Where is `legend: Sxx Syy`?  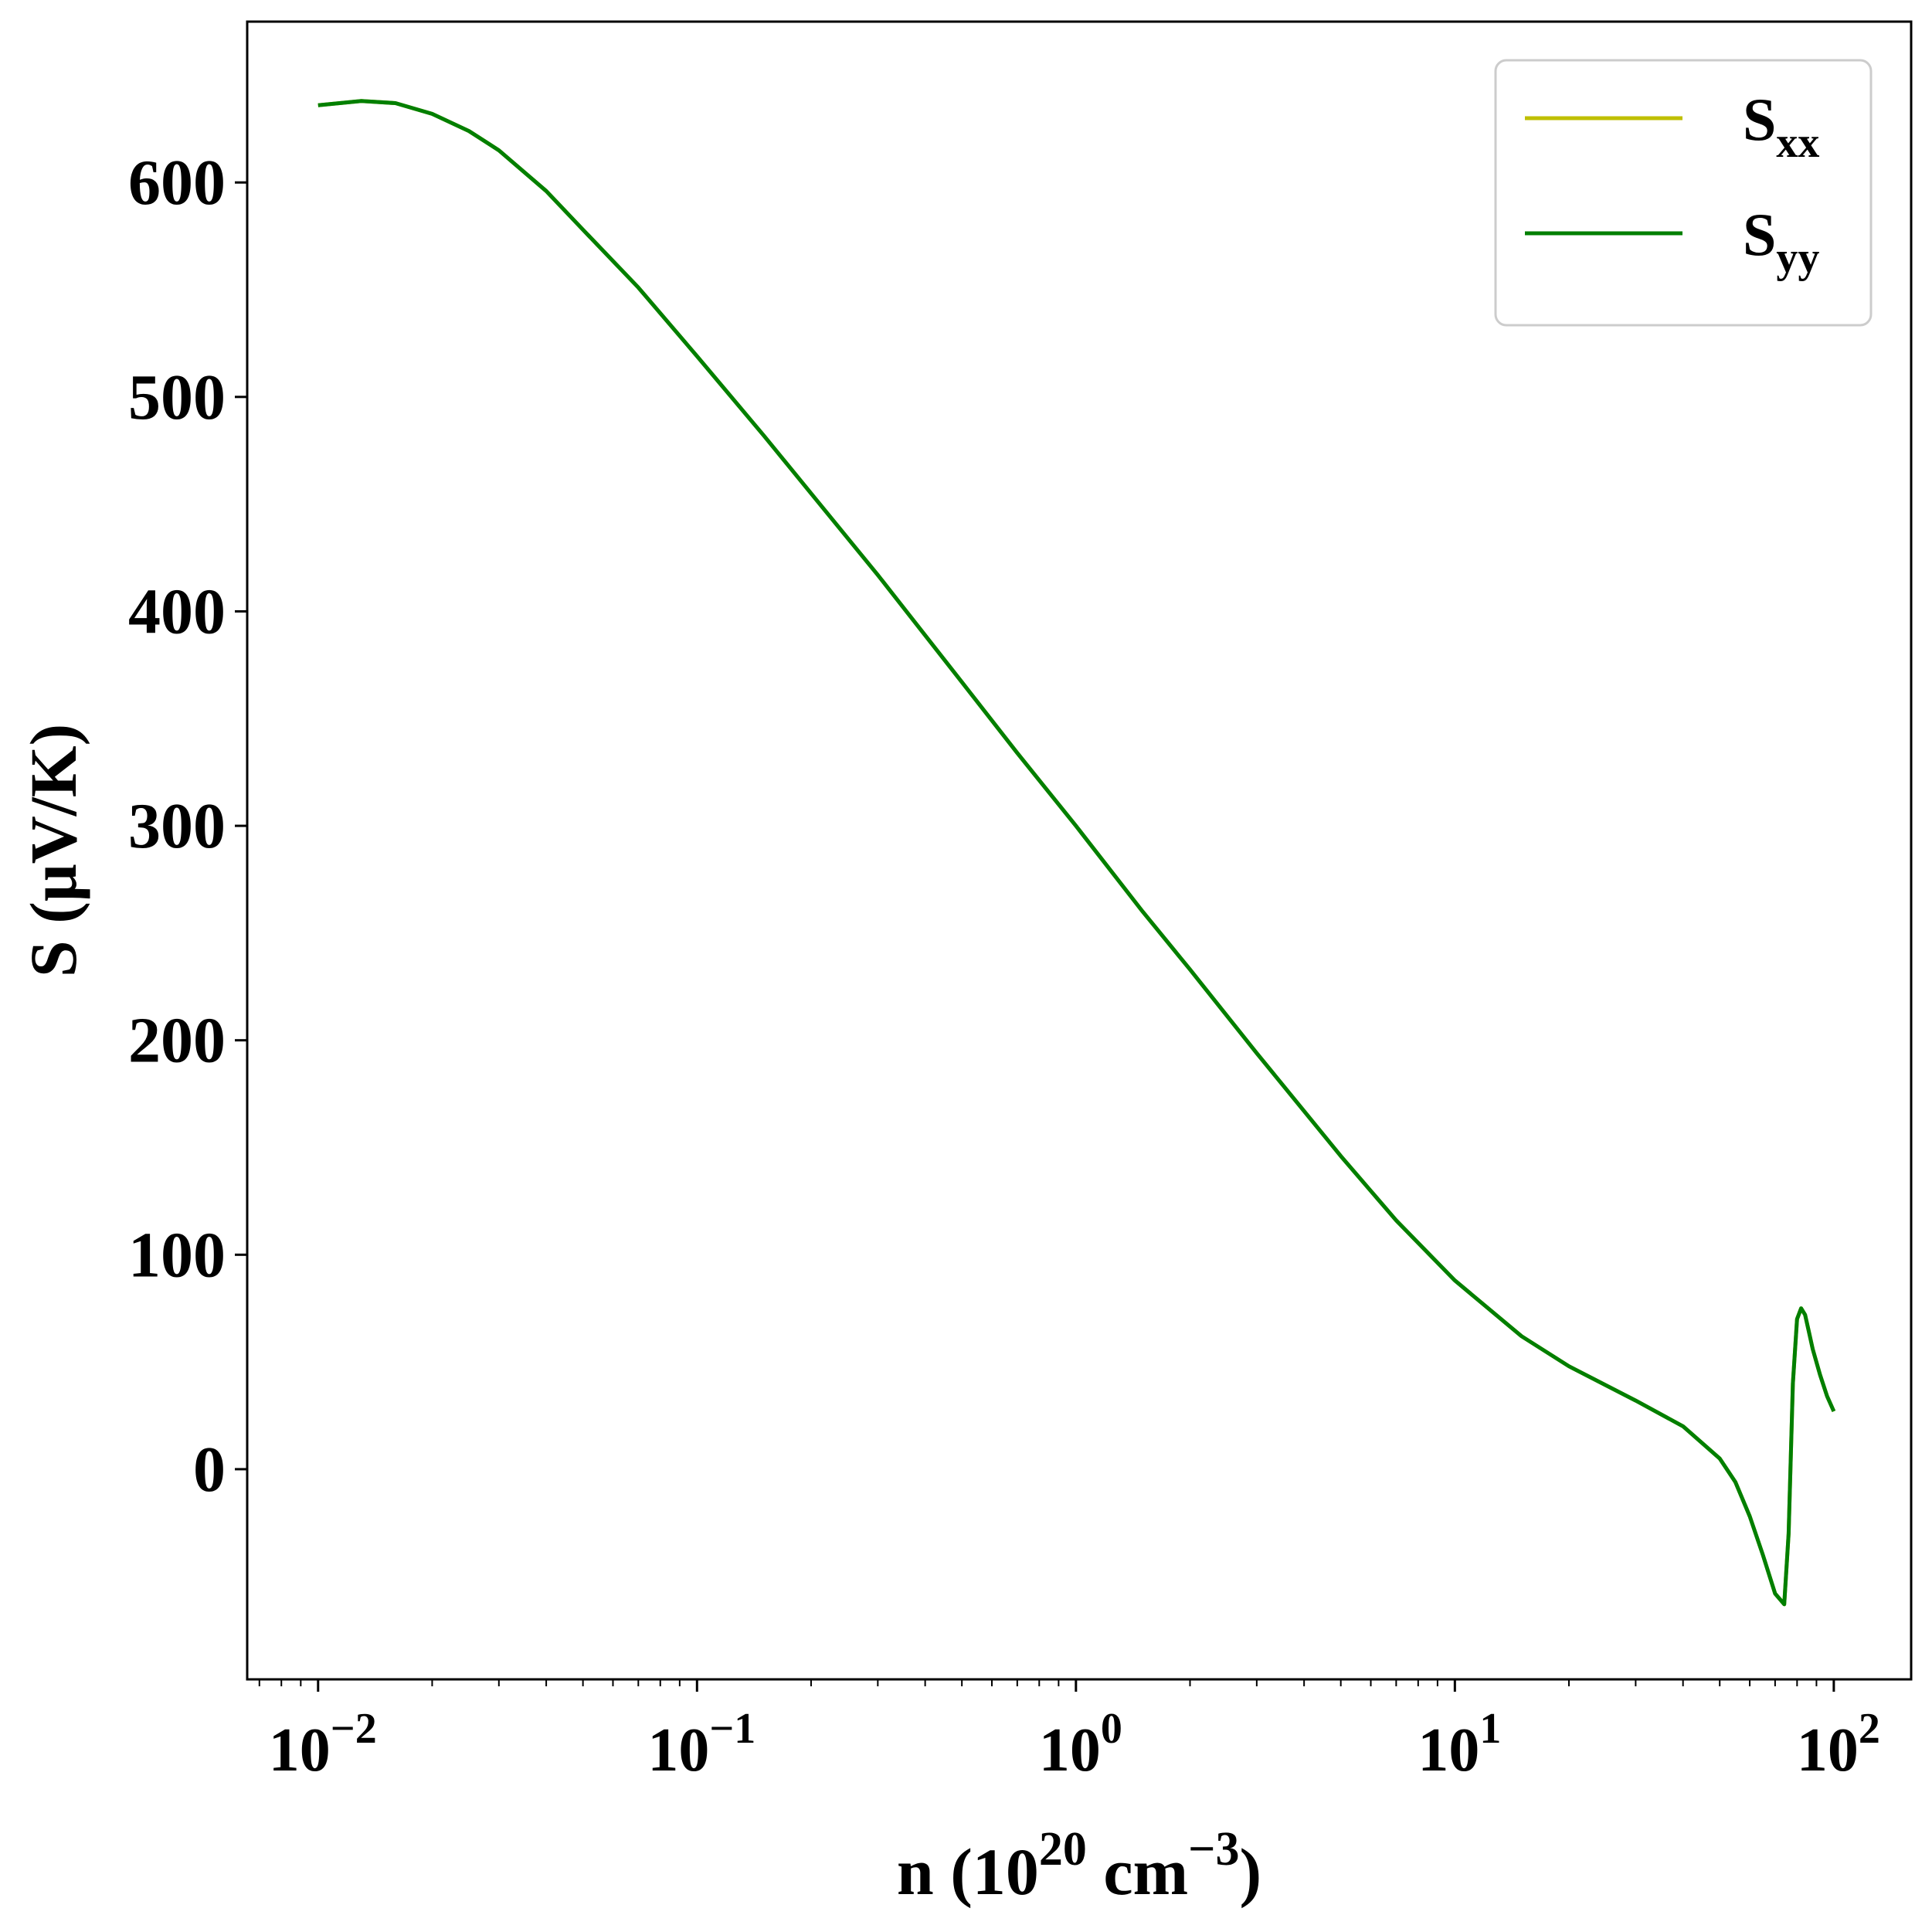
legend: Sxx Syy is located at coordinates (1683, 193).